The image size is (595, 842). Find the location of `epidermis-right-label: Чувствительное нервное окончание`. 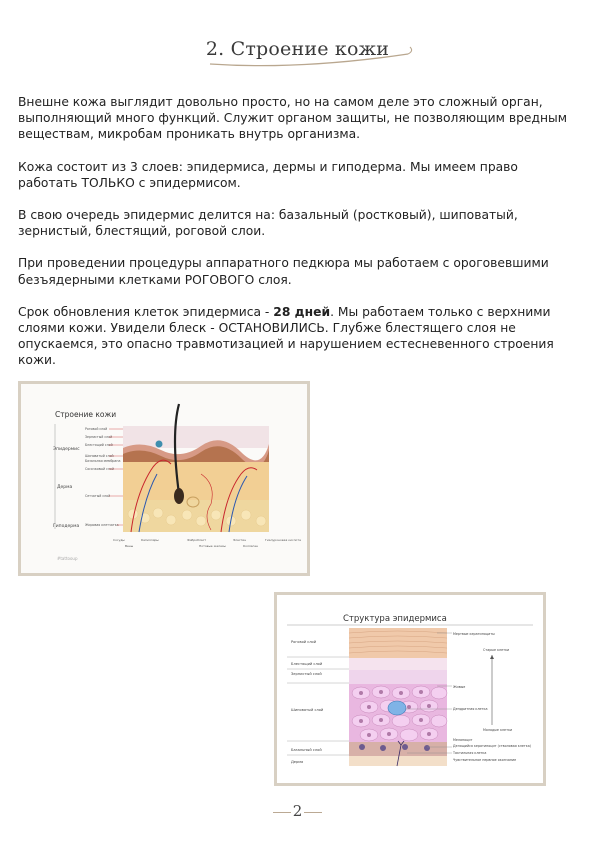

epidermis-right-label: Чувствительное нервное окончание is located at coordinates (484, 760).